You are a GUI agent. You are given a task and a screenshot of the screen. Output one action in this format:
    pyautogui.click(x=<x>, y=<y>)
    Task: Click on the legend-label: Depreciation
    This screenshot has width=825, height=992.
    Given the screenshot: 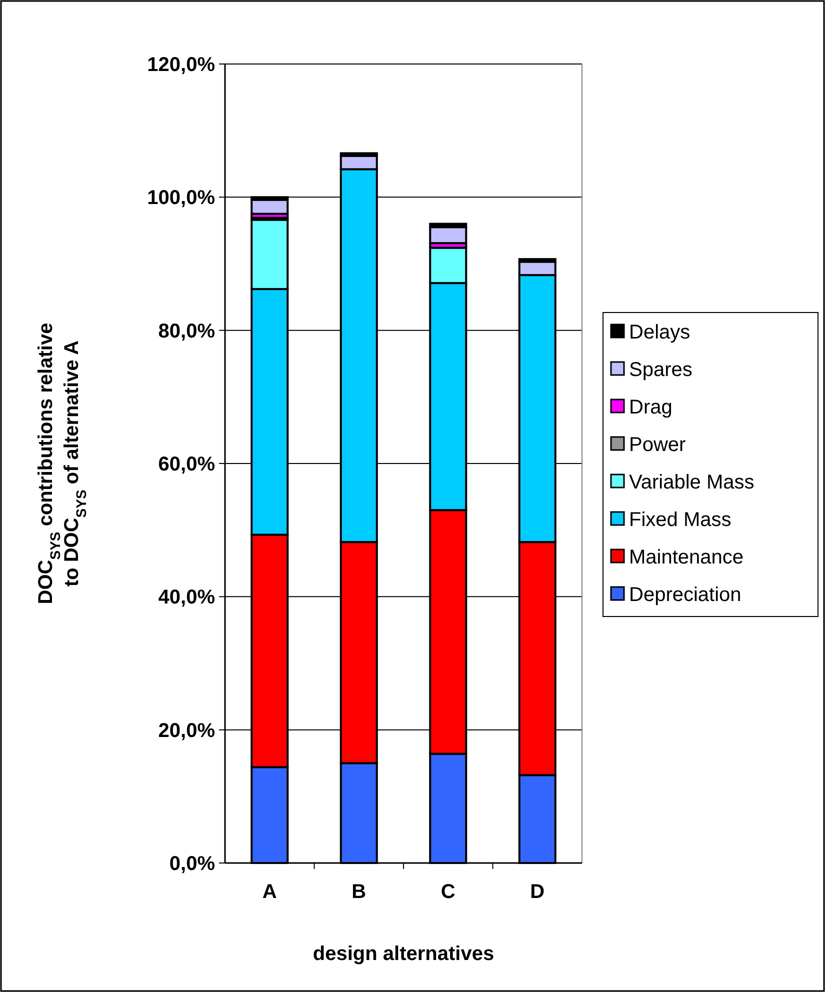 What is the action you would take?
    pyautogui.click(x=685, y=595)
    